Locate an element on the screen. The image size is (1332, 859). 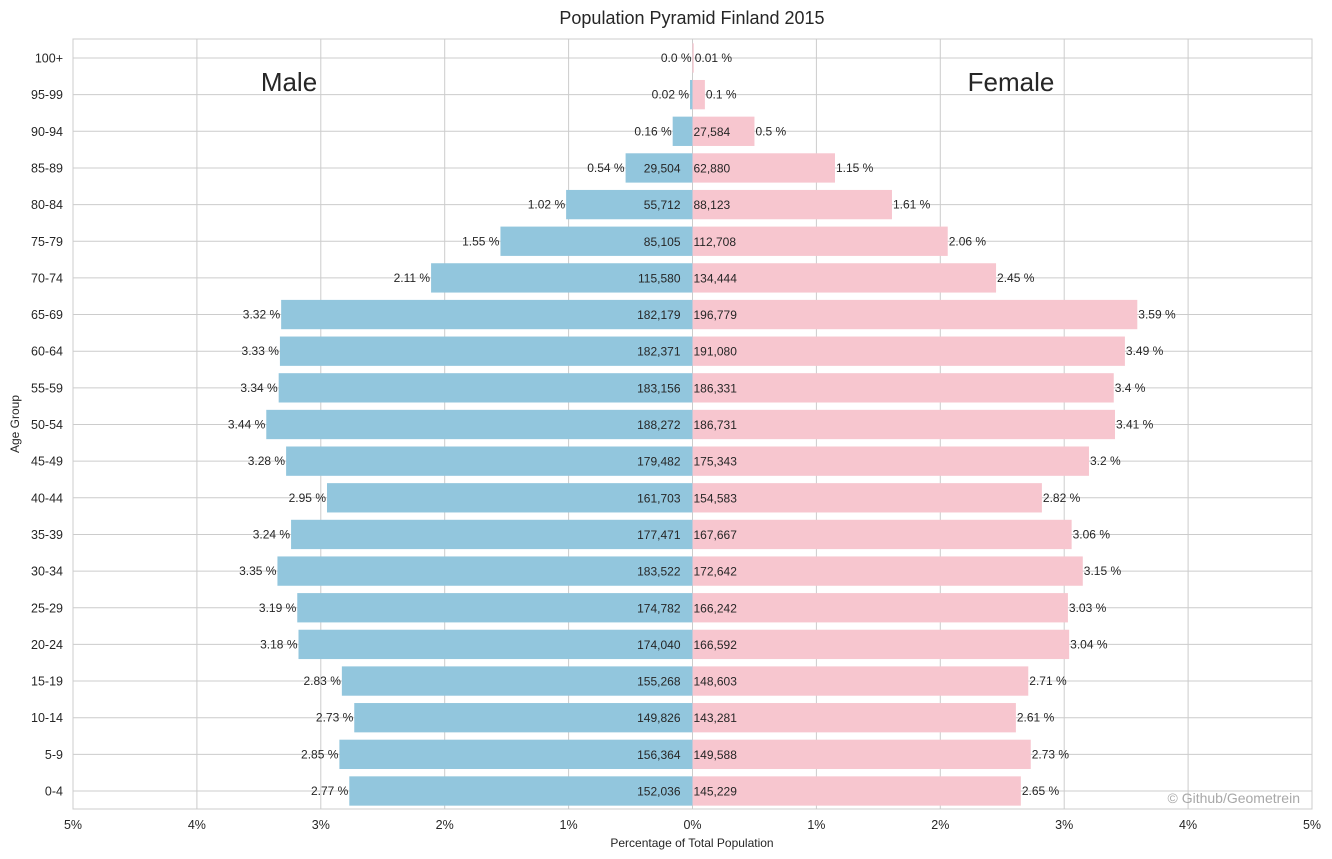
female-count-label: 154,583 is located at coordinates (716, 498).